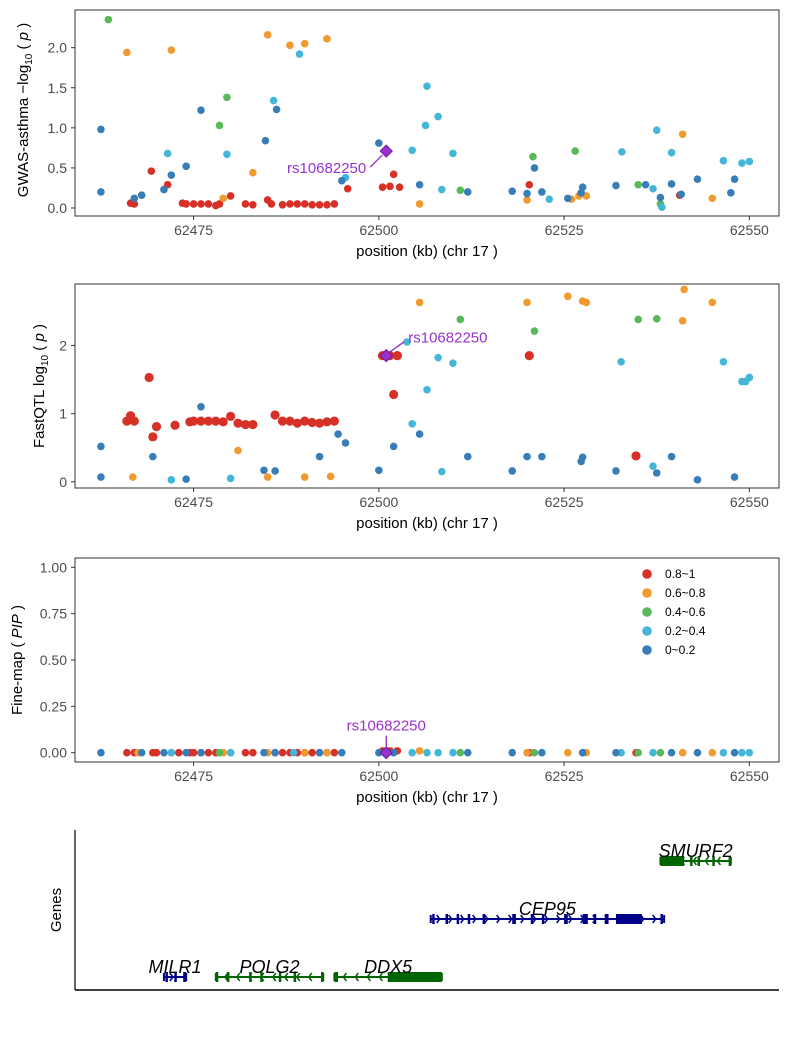  Describe the element at coordinates (749, 230) in the screenshot. I see `x-tick-label: 62550` at that location.